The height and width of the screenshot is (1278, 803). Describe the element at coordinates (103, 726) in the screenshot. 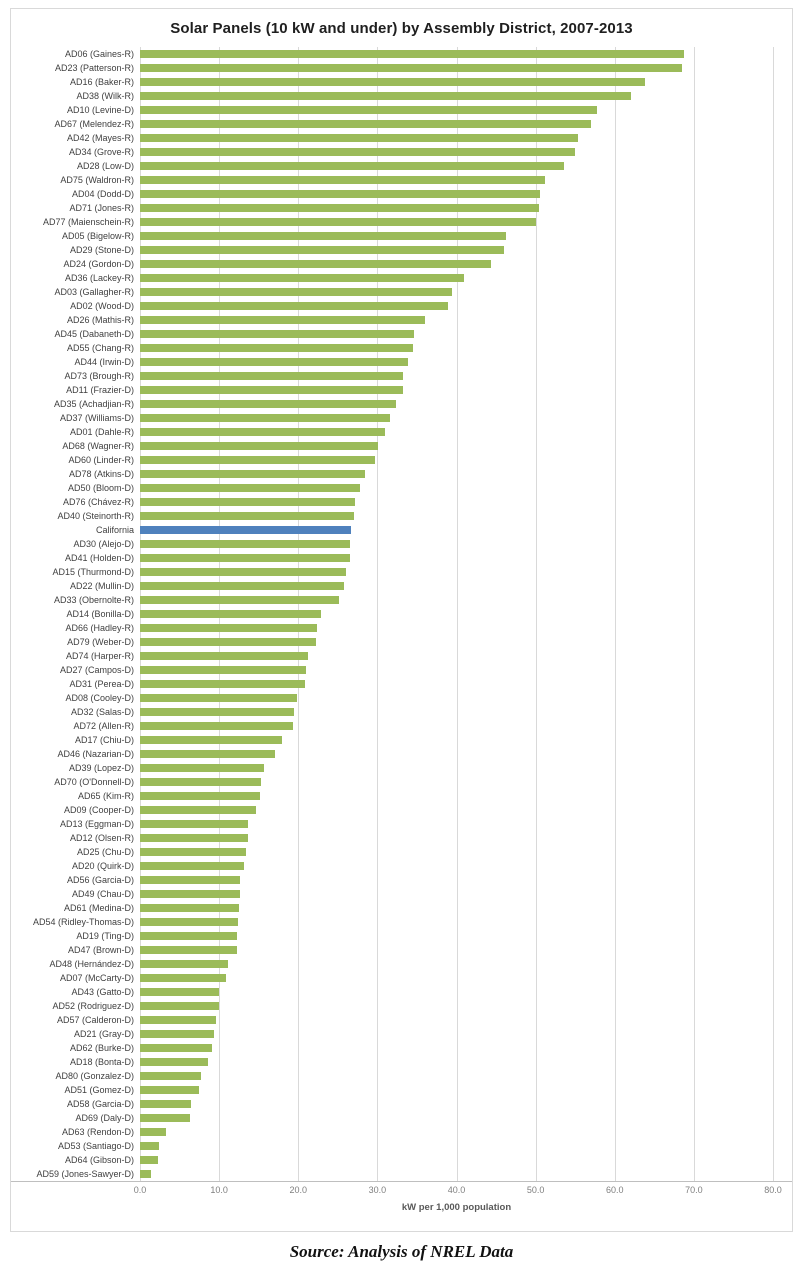

I see `bar-label: AD72 (Allen-R)` at that location.